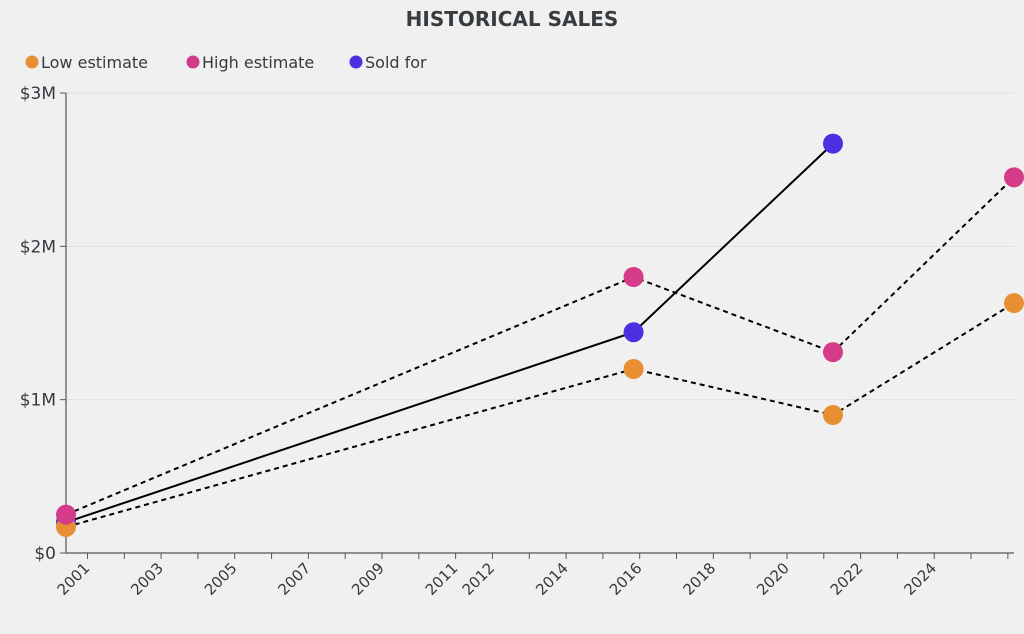  Describe the element at coordinates (396, 62) in the screenshot. I see `legend-label: Sold for` at that location.